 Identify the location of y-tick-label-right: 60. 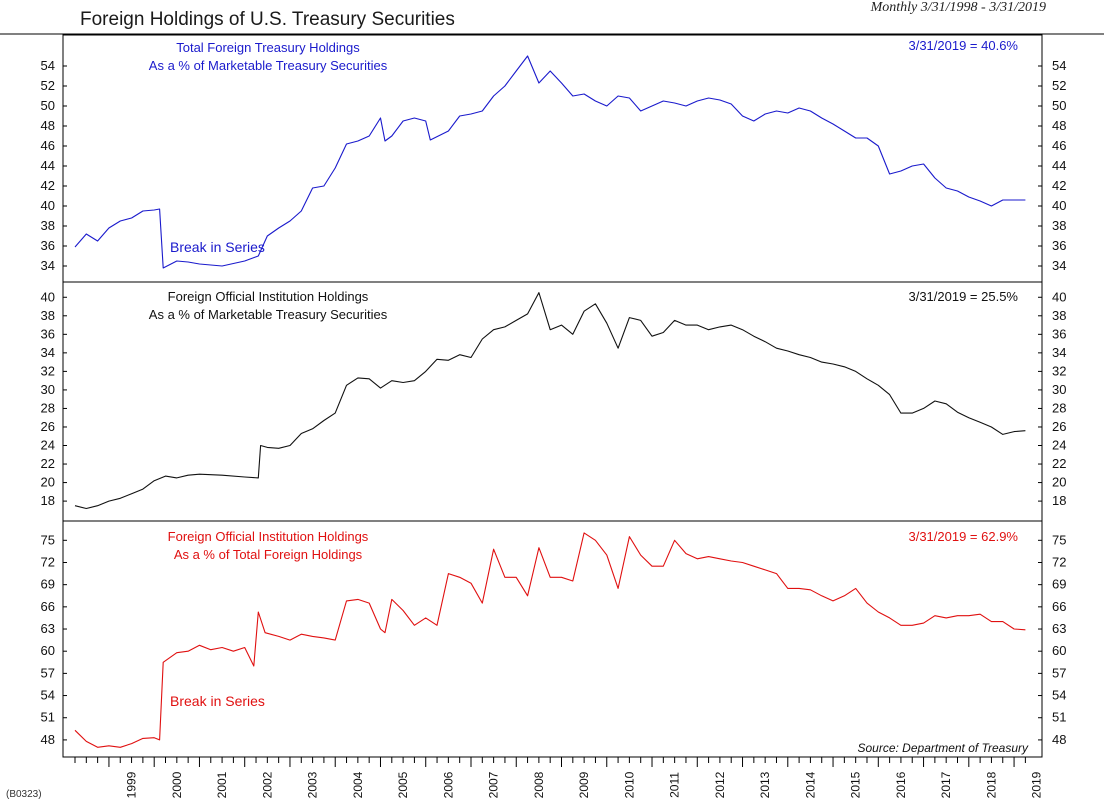
(1059, 650).